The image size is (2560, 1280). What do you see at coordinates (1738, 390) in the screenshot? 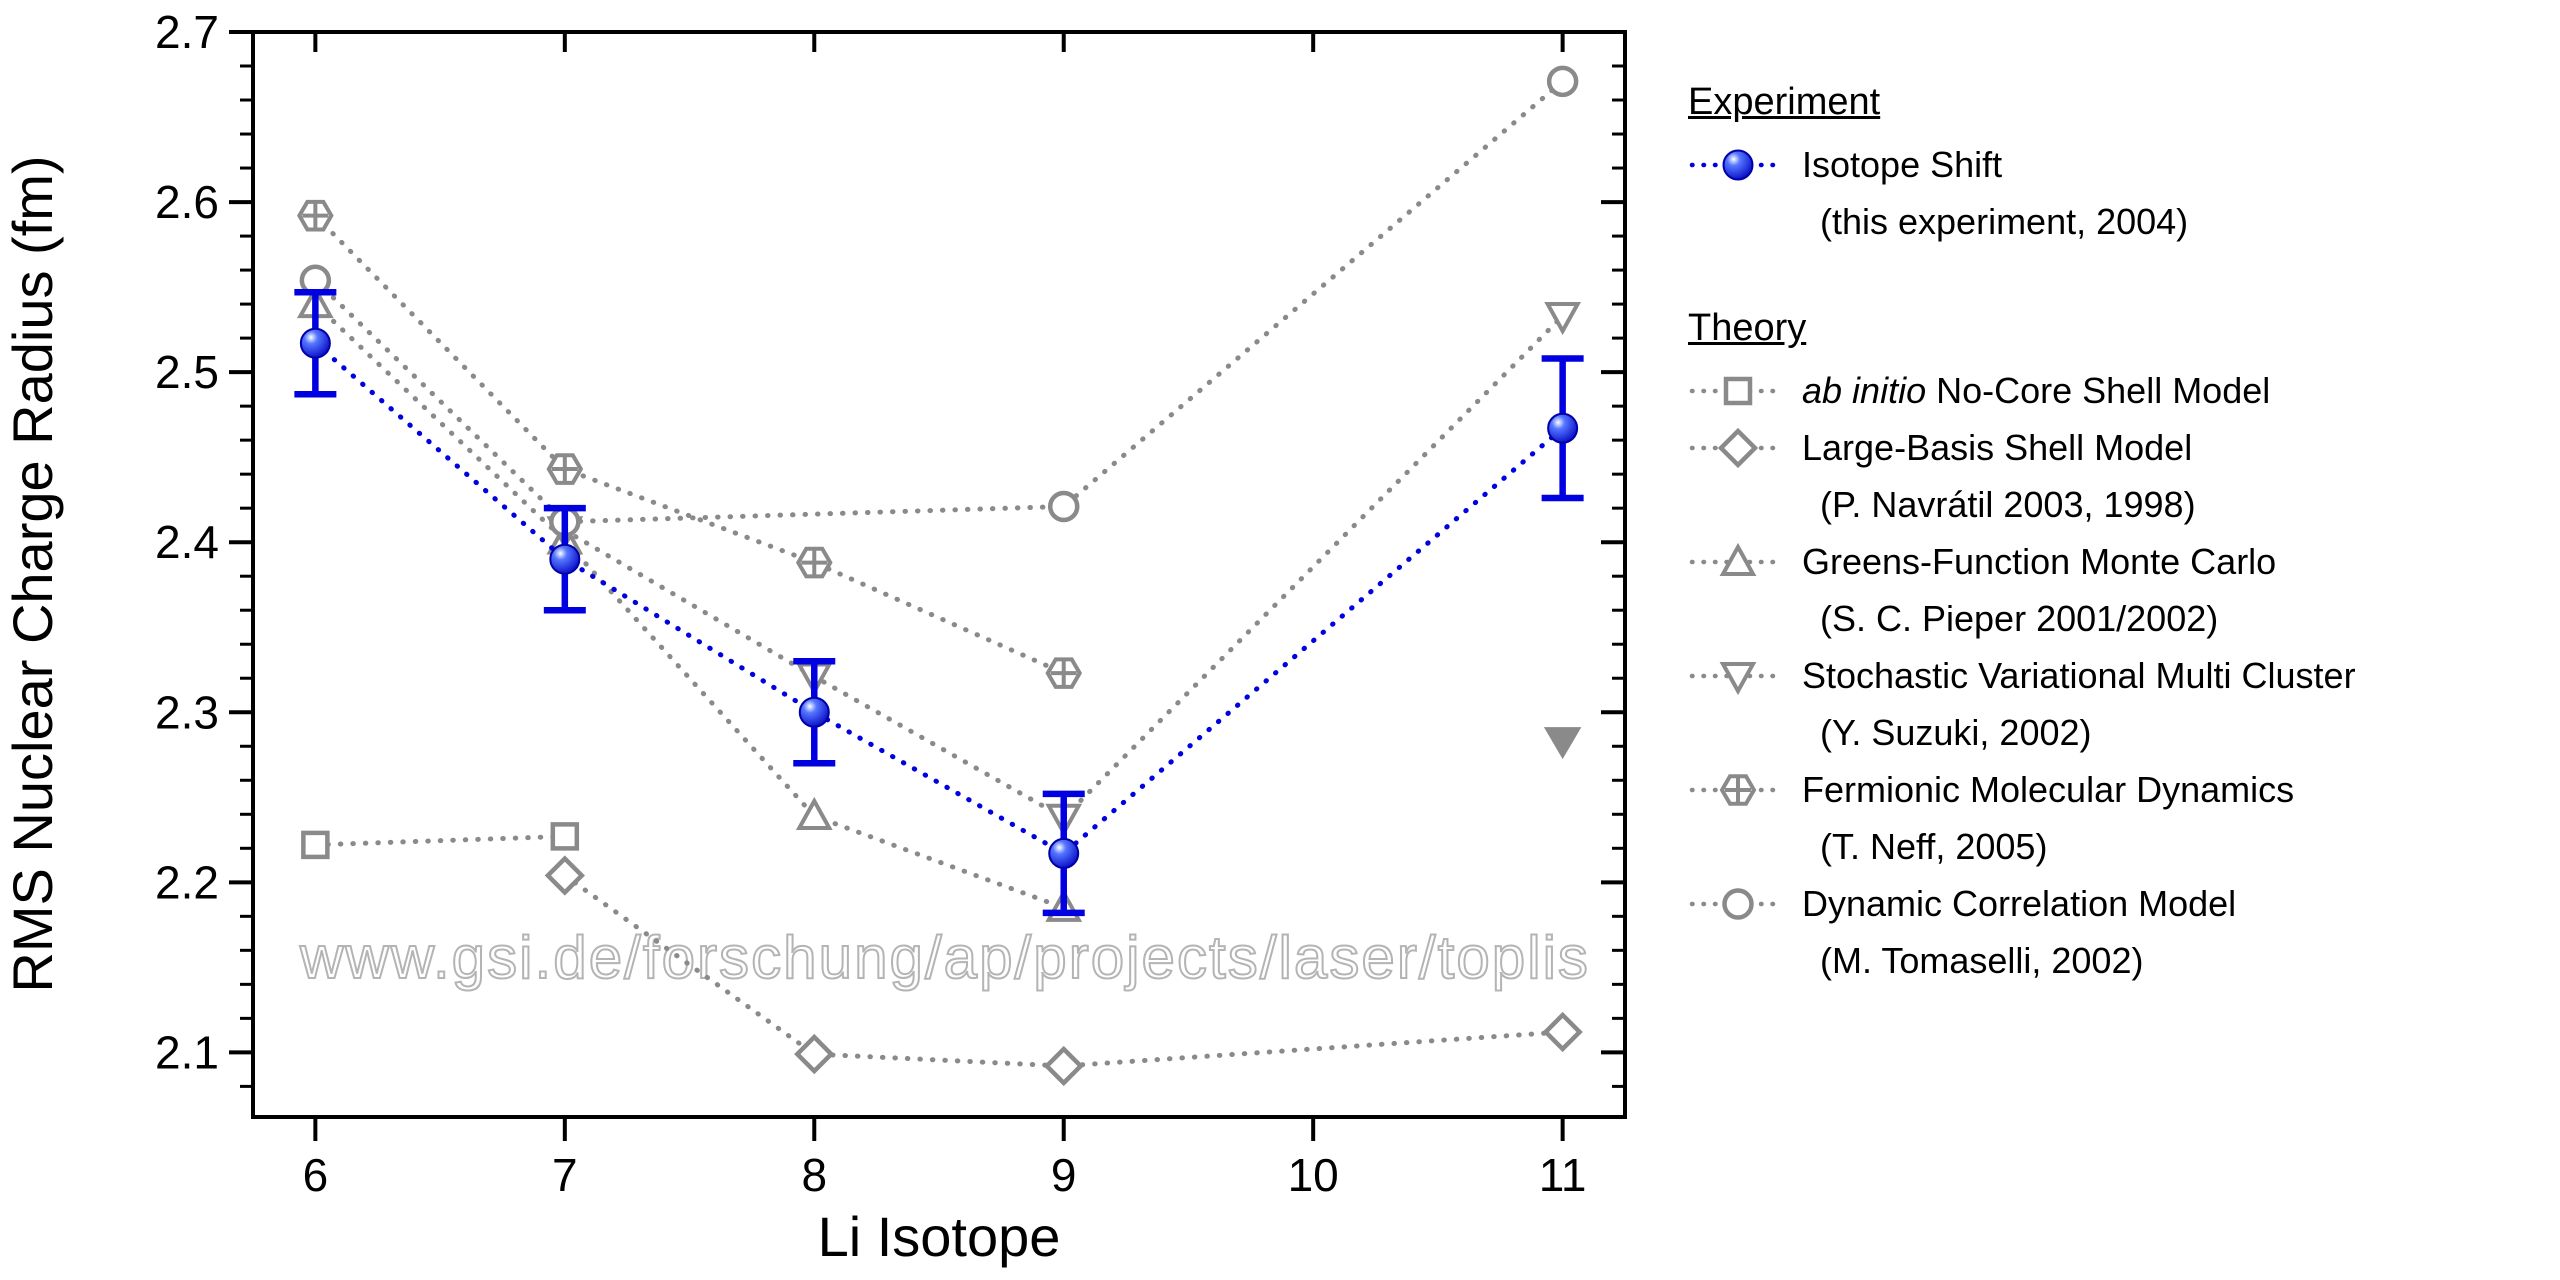
I see `square-icon` at bounding box center [1738, 390].